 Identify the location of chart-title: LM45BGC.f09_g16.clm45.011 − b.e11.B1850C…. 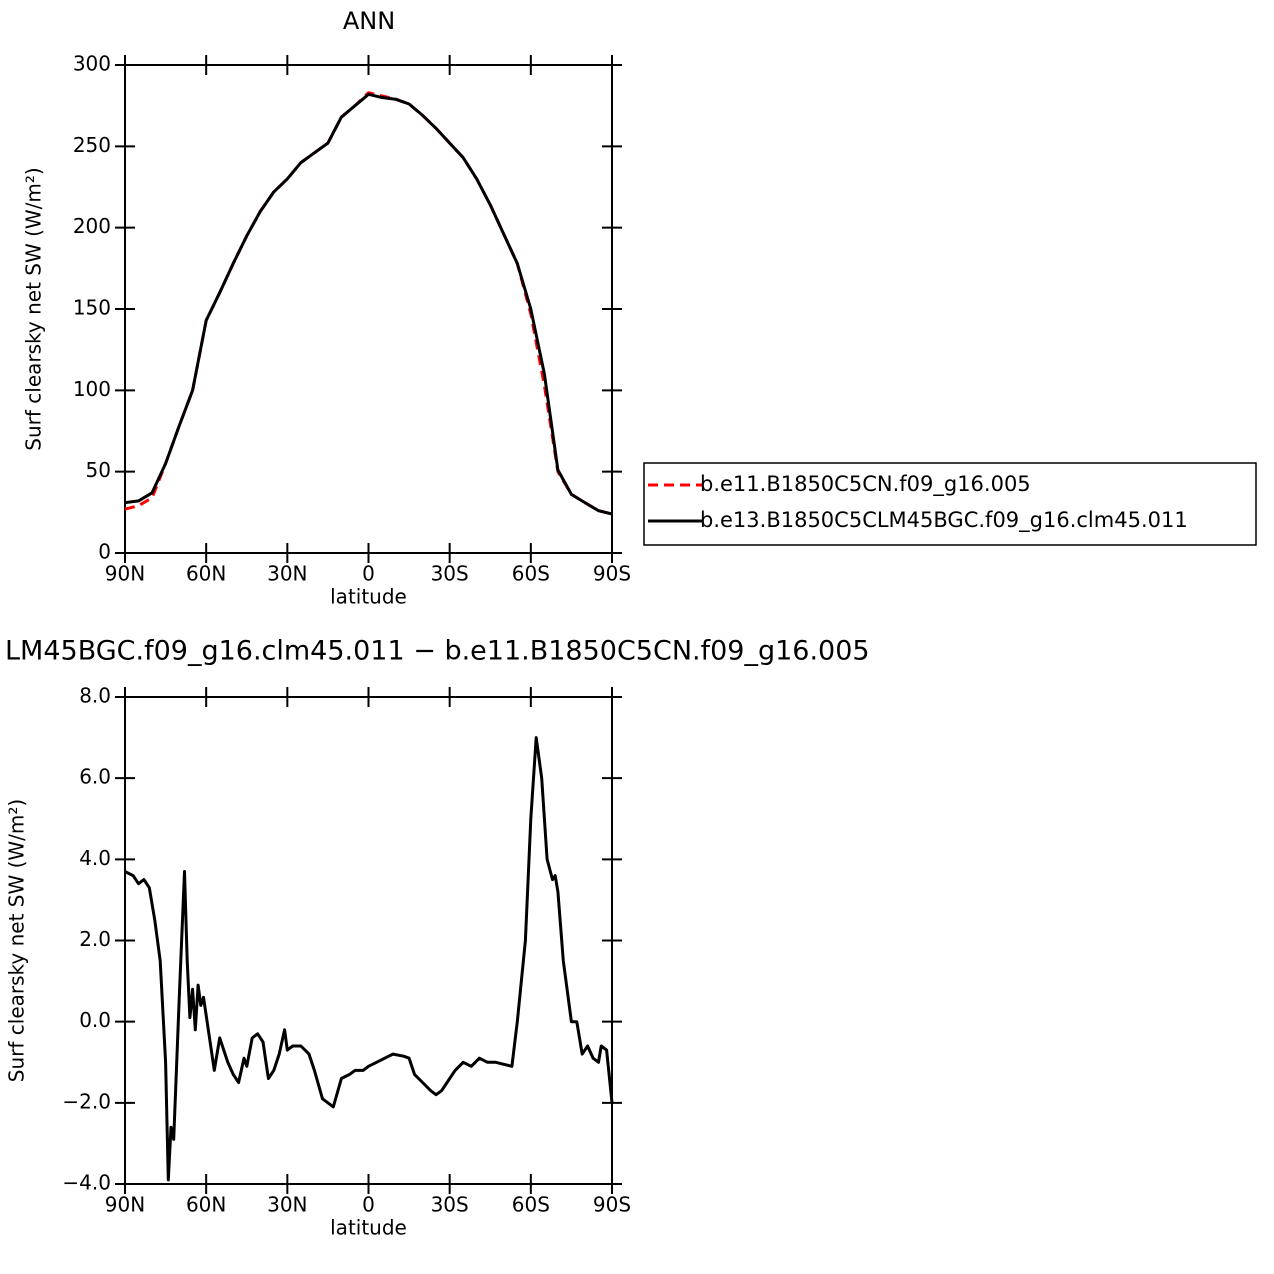
(437, 651).